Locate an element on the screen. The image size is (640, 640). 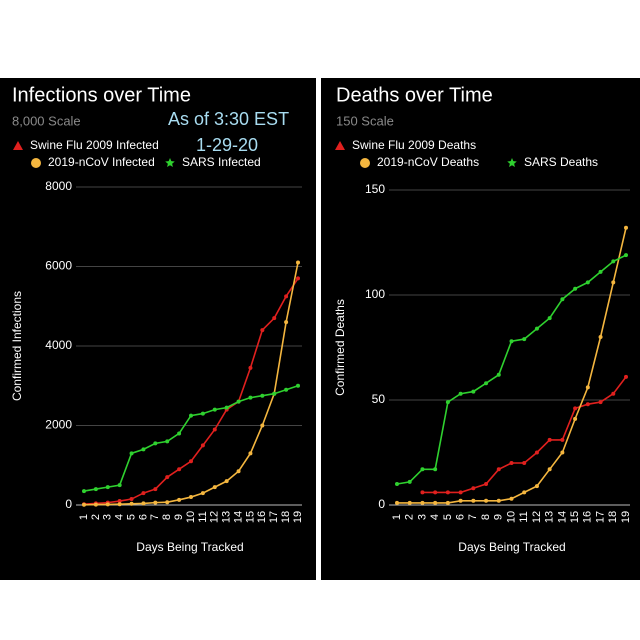
x-tick-label: 16 is located at coordinates (262, 517).